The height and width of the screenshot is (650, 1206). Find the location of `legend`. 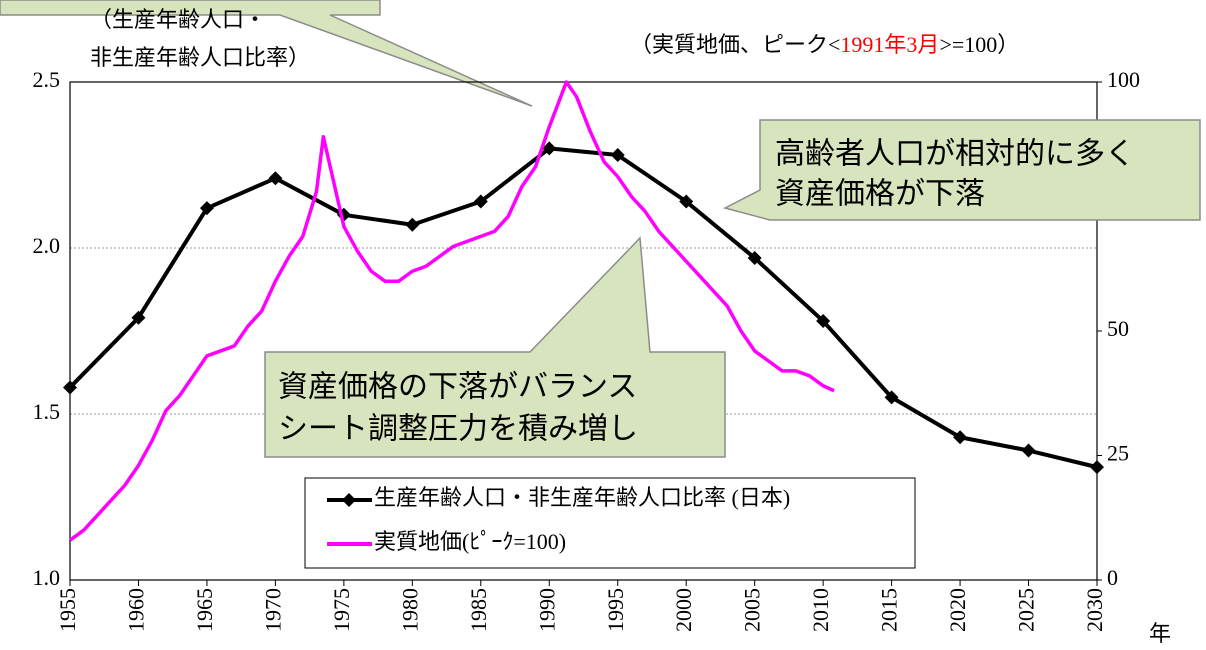

legend is located at coordinates (610, 523).